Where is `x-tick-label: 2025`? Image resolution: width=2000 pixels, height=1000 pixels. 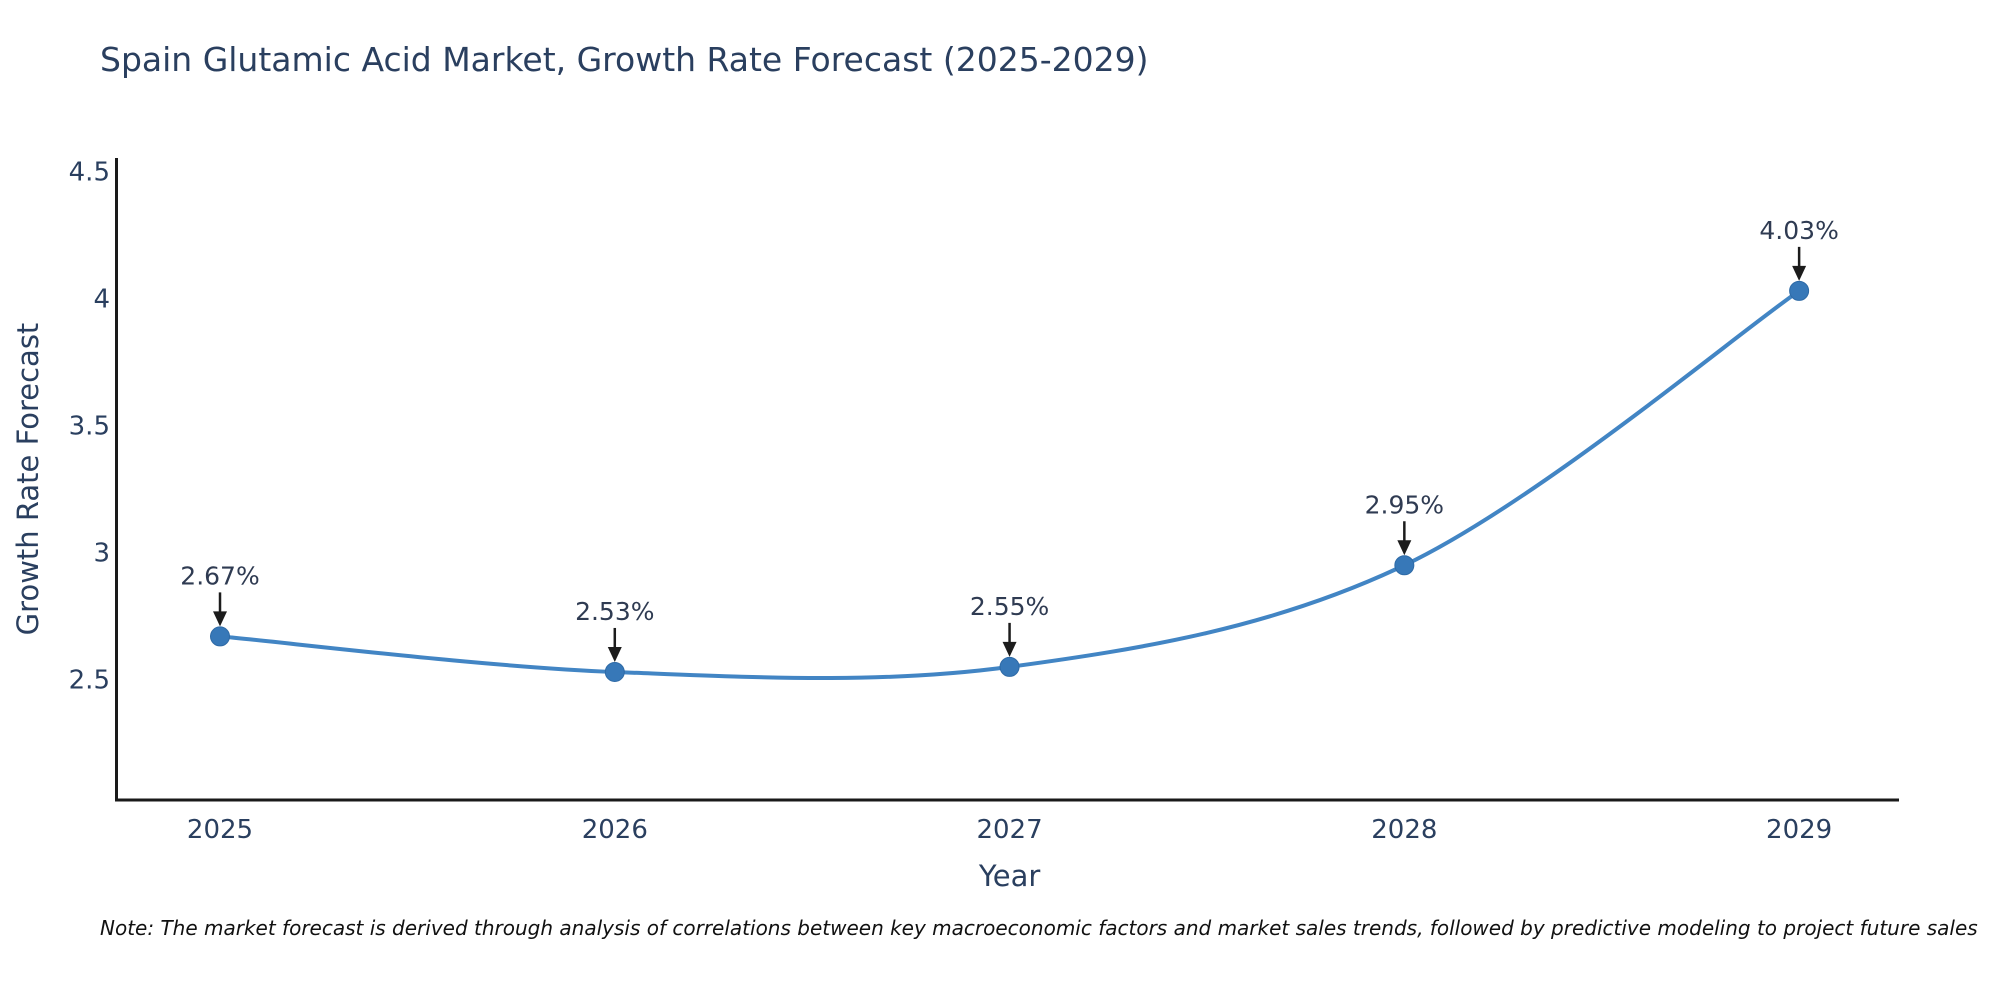
x-tick-label: 2025 is located at coordinates (220, 830).